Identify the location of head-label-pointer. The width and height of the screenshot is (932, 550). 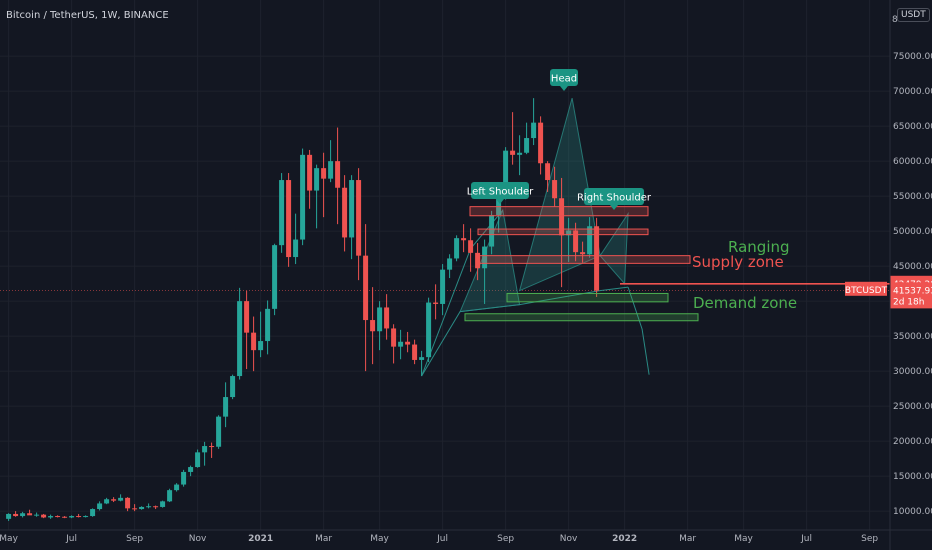
(564, 88).